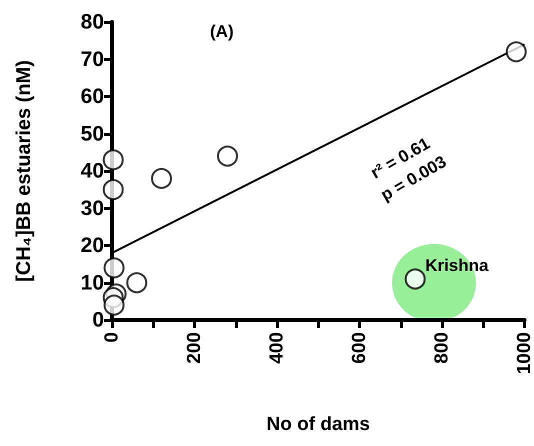 This screenshot has width=534, height=446. I want to click on x-tick-label: 800, so click(442, 348).